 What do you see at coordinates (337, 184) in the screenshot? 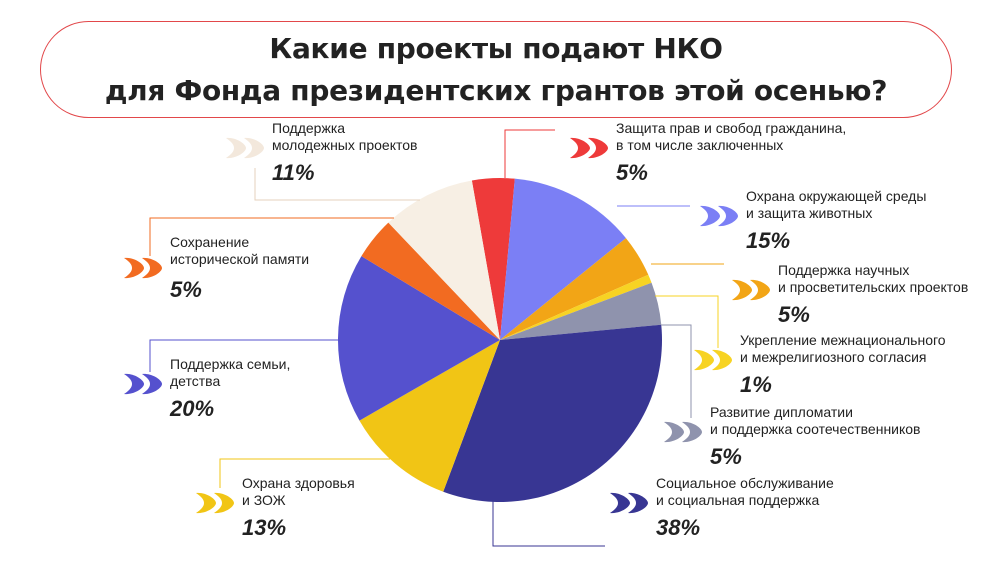
I see `leader-line-youth` at bounding box center [337, 184].